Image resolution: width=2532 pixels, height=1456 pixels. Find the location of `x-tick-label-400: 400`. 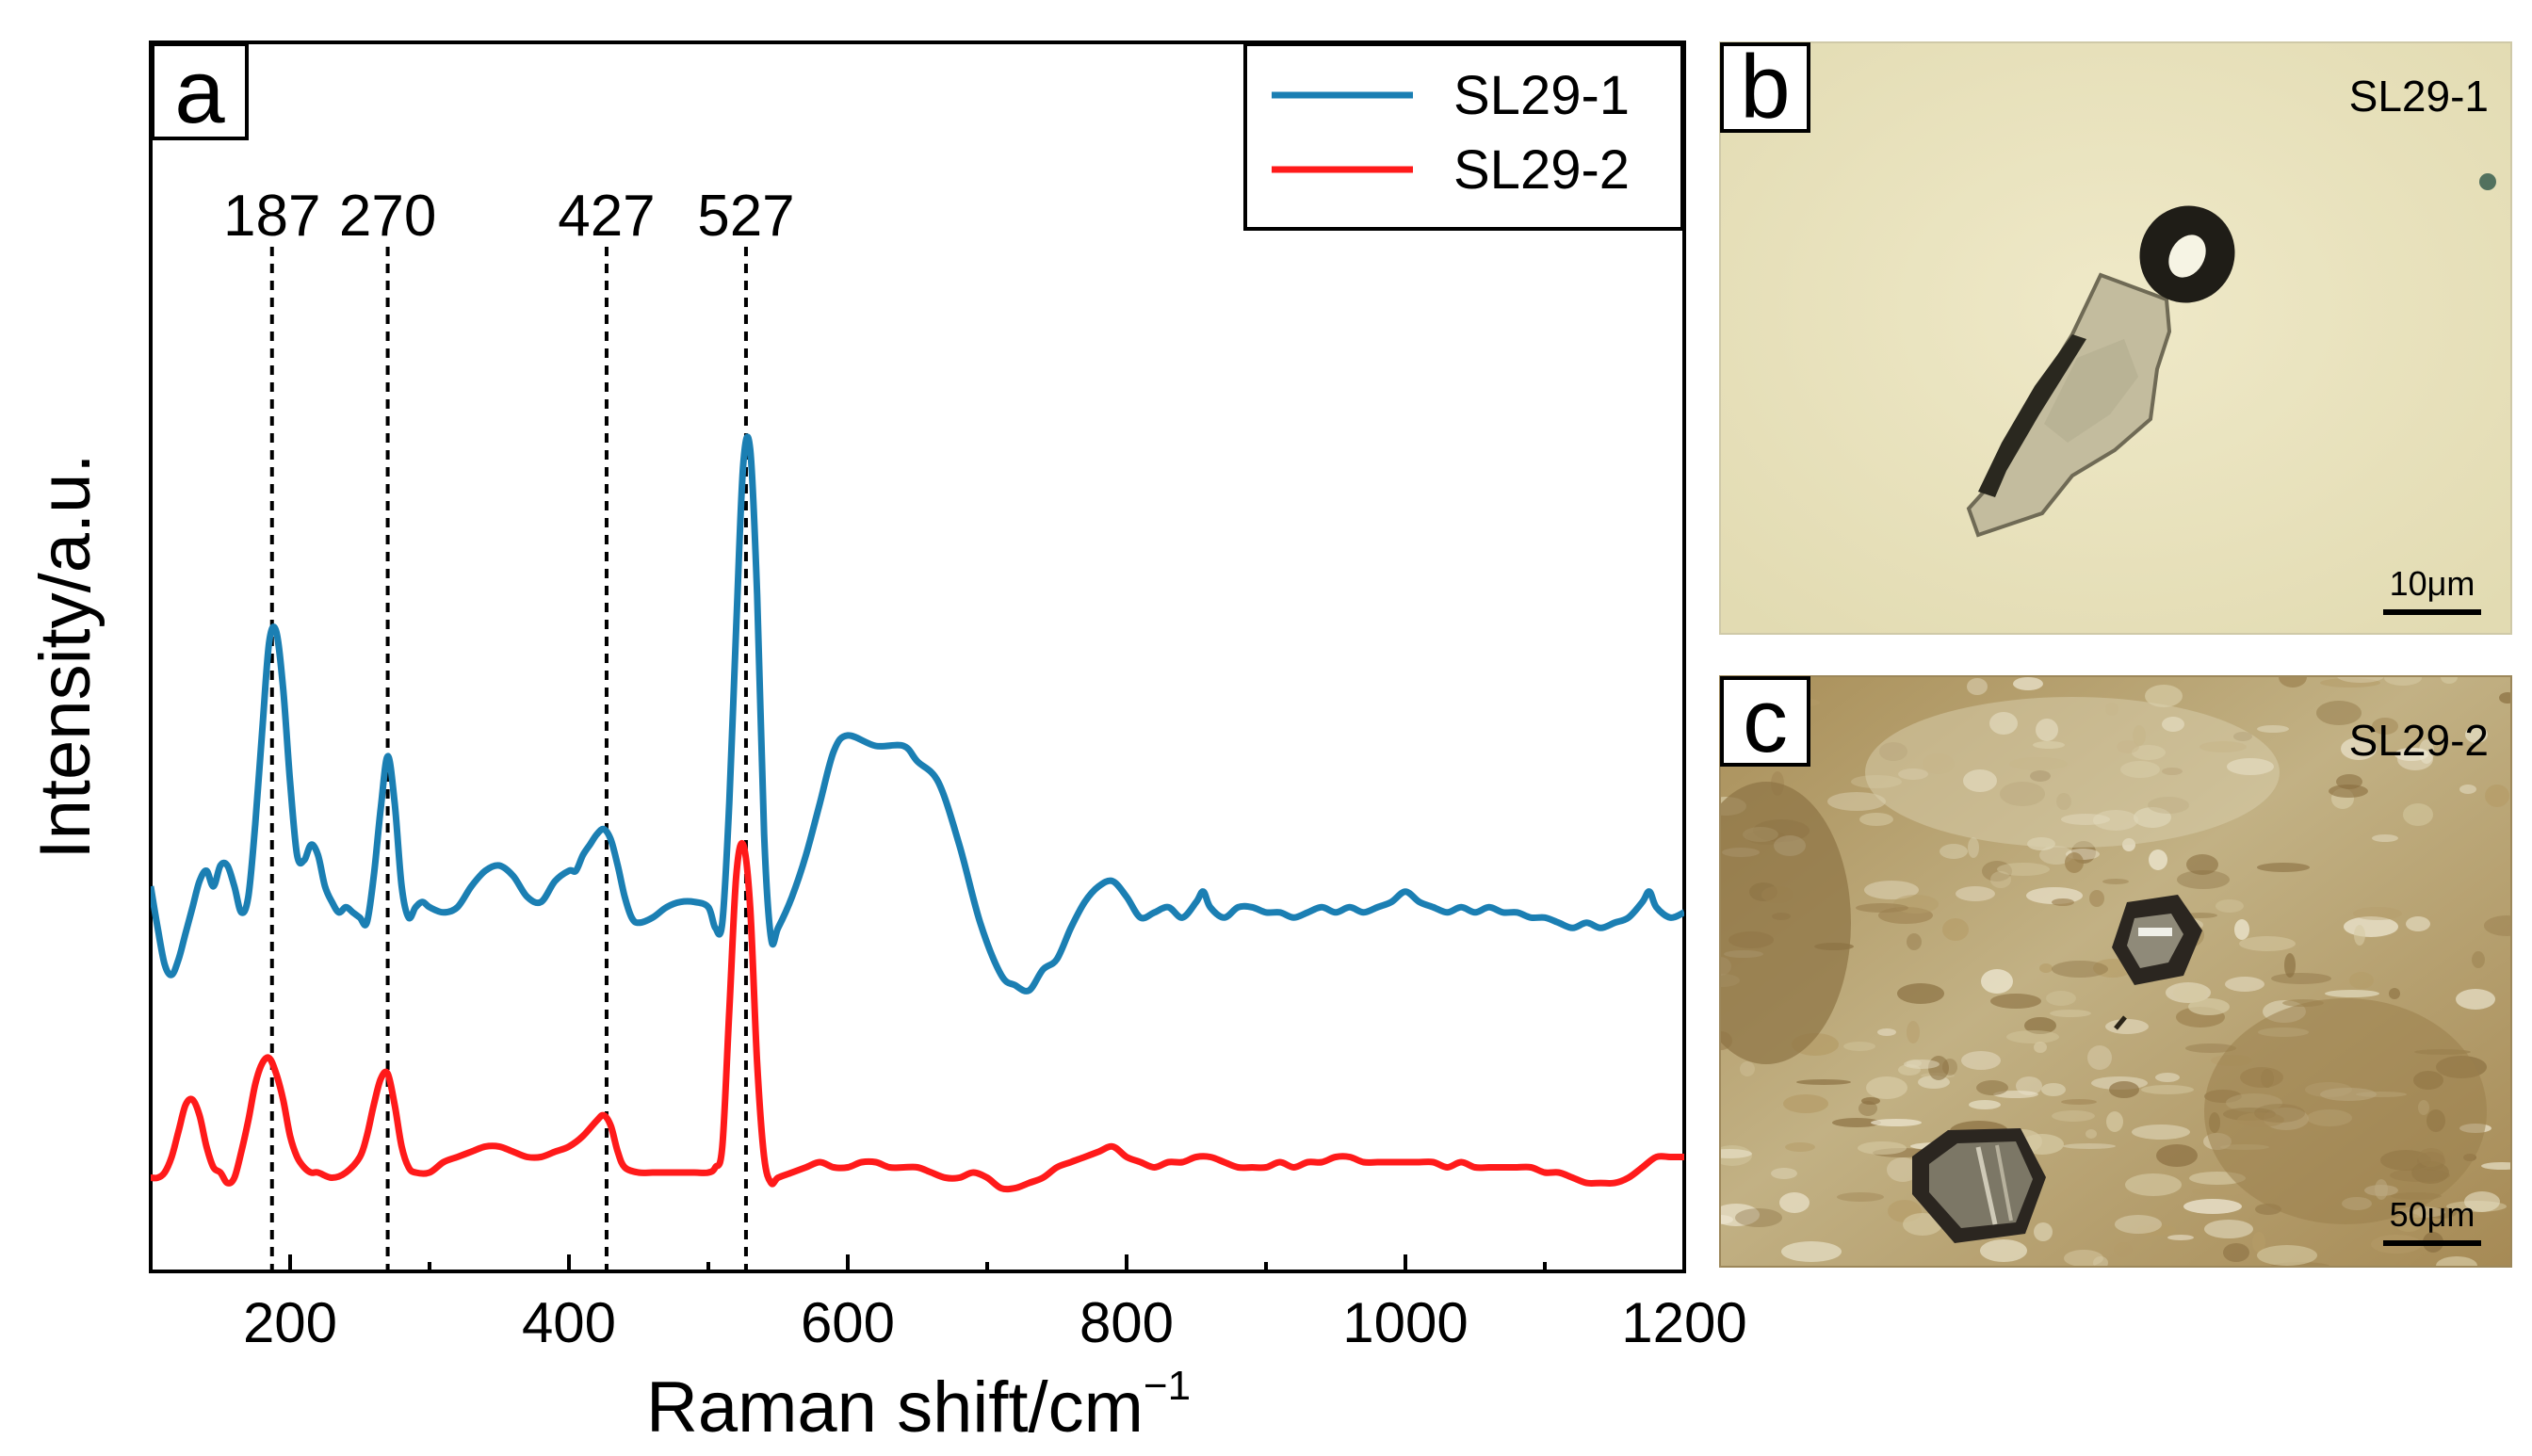

x-tick-label-400: 400 is located at coordinates (569, 1322).